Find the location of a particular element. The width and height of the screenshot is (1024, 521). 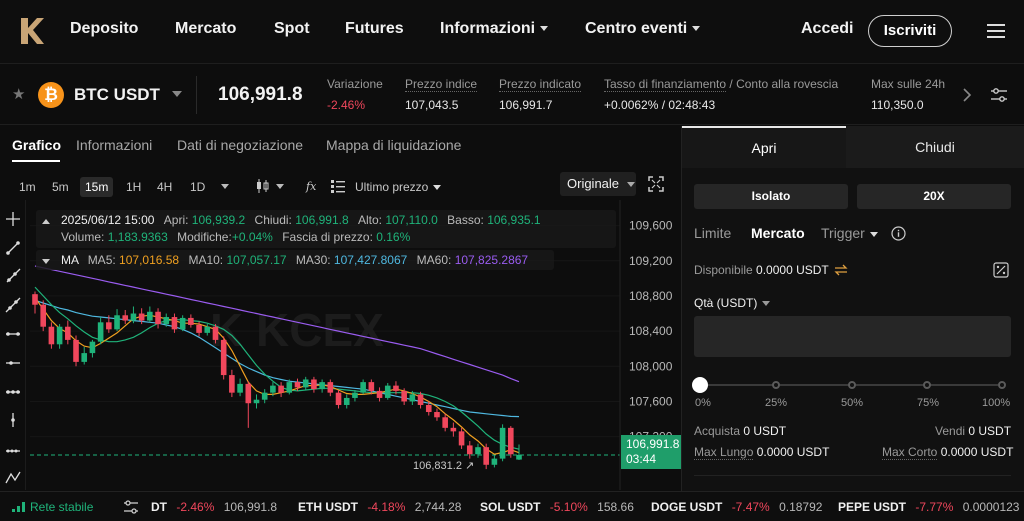

nav-informazioni: Informazioni is located at coordinates (494, 29).